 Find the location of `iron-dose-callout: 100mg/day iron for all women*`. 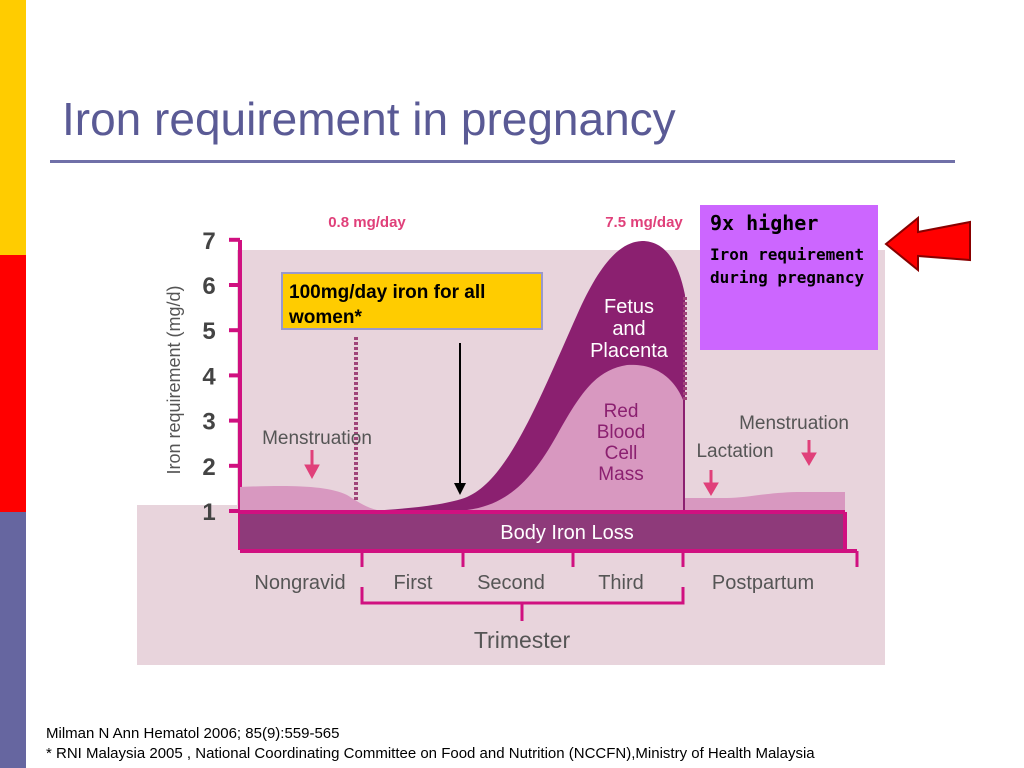

iron-dose-callout: 100mg/day iron for all women* is located at coordinates (412, 301).